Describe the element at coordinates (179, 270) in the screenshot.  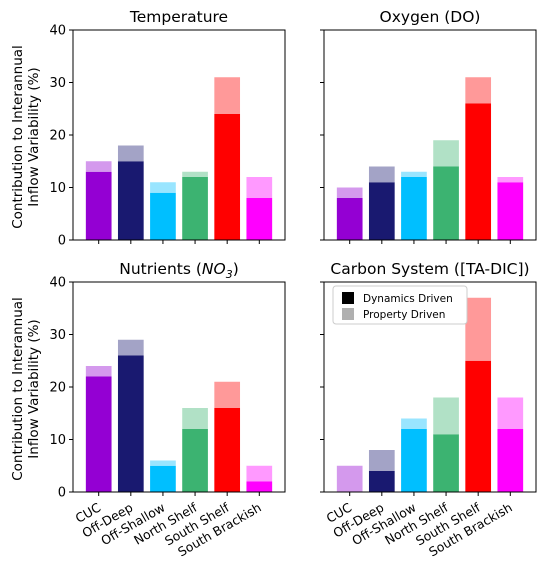
I see `panel-title: Nutrients (NO3)` at that location.